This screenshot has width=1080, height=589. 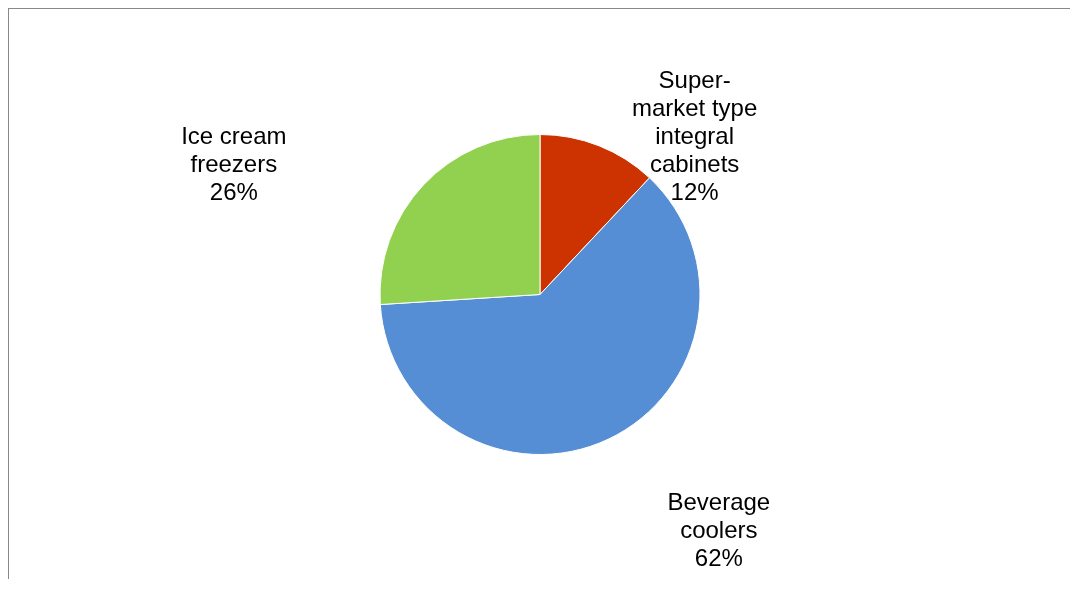 What do you see at coordinates (233, 192) in the screenshot?
I see `data-label: 26%` at bounding box center [233, 192].